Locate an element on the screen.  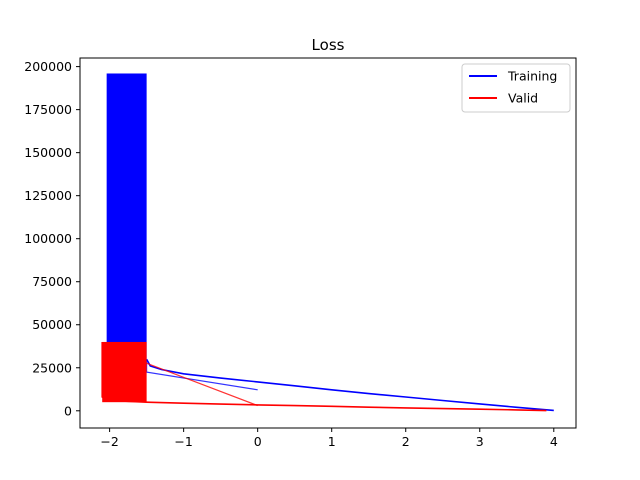
y-tick-label: 150000 is located at coordinates (48, 152).